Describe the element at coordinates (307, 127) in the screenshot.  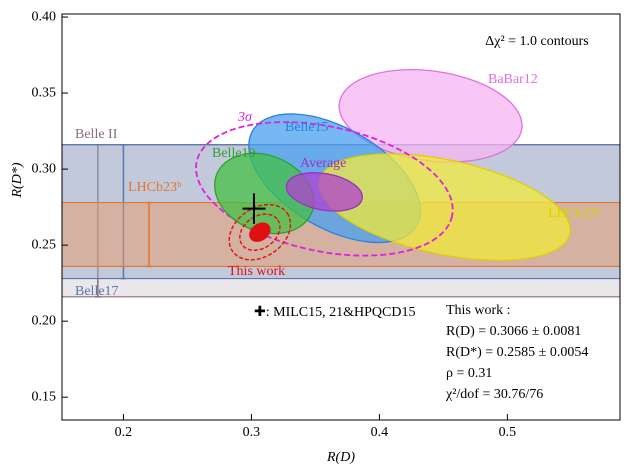
I see `contour-label: Belle15` at that location.